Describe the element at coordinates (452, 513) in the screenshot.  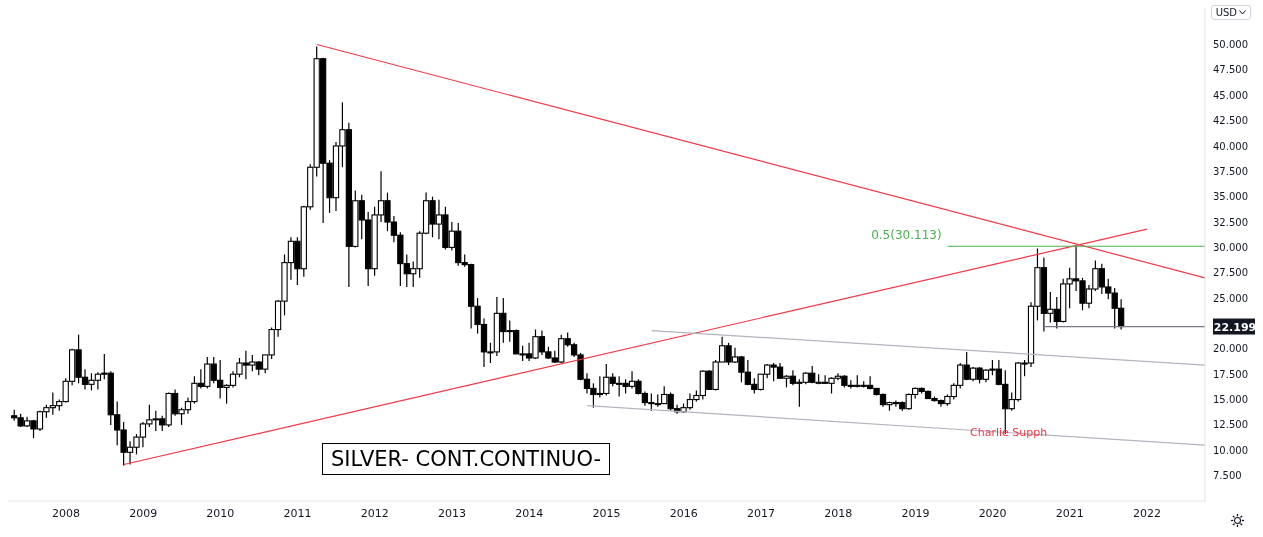
I see `x-tick-label: 2013` at that location.